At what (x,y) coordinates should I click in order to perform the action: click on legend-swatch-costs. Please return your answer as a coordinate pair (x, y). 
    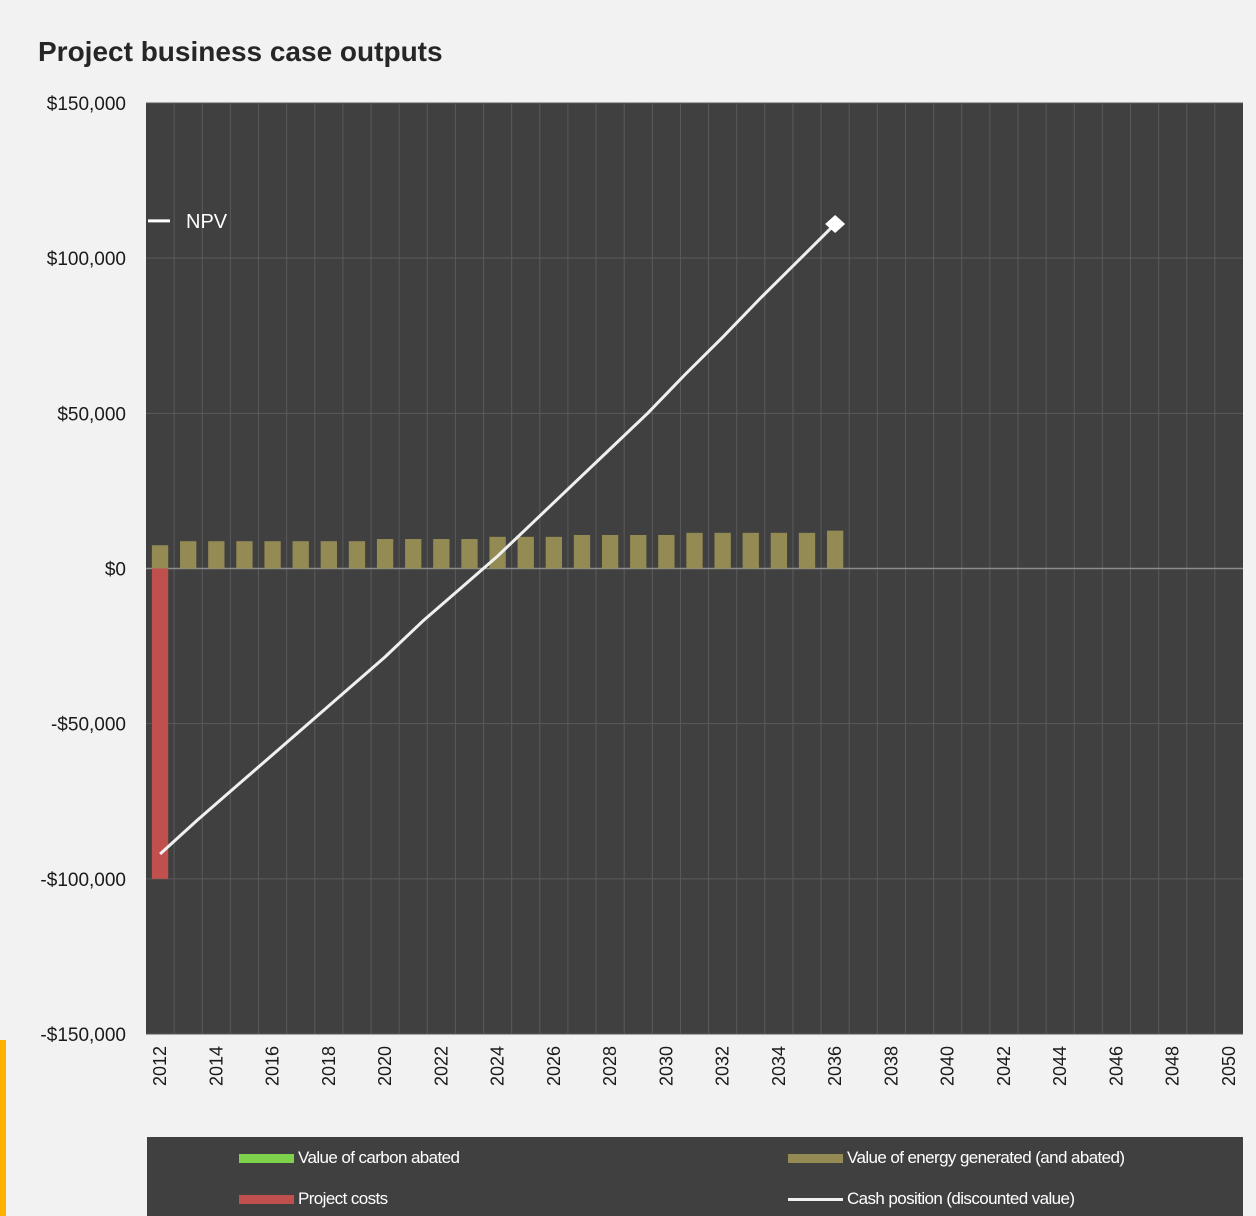
    Looking at the image, I should click on (266, 1199).